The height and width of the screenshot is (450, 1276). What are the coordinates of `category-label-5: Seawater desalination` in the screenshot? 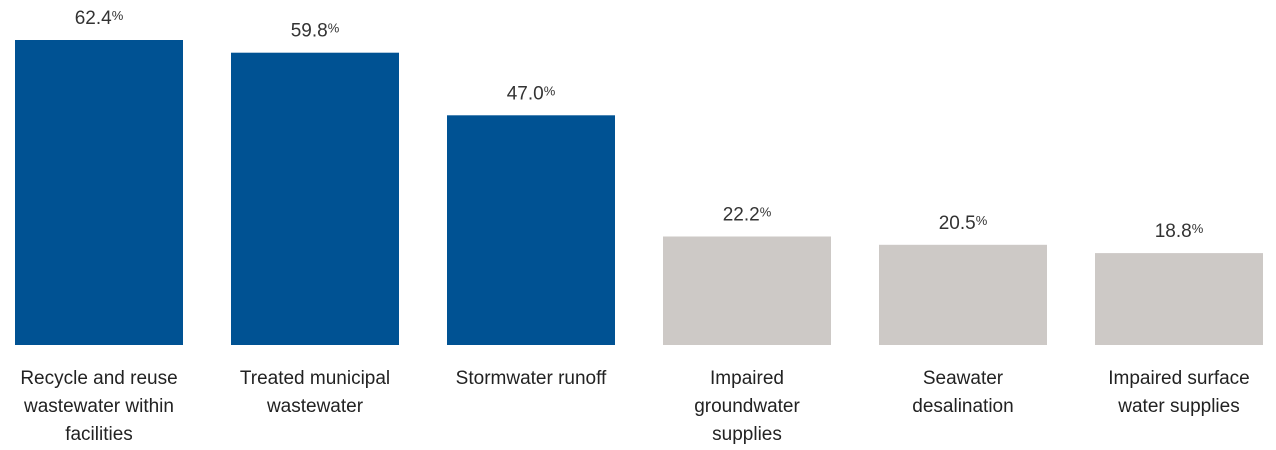 It's located at (962, 392).